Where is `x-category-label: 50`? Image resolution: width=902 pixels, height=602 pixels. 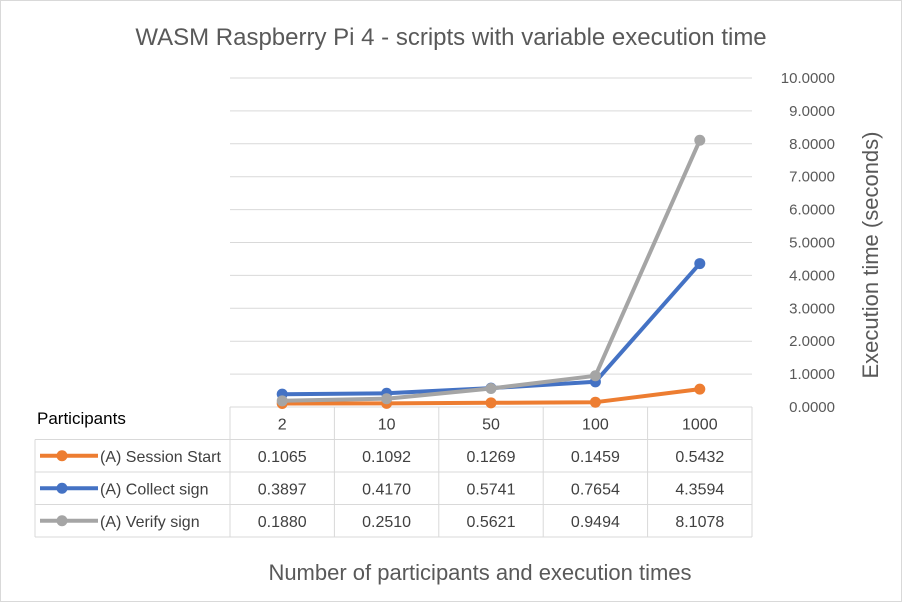 x-category-label: 50 is located at coordinates (491, 424).